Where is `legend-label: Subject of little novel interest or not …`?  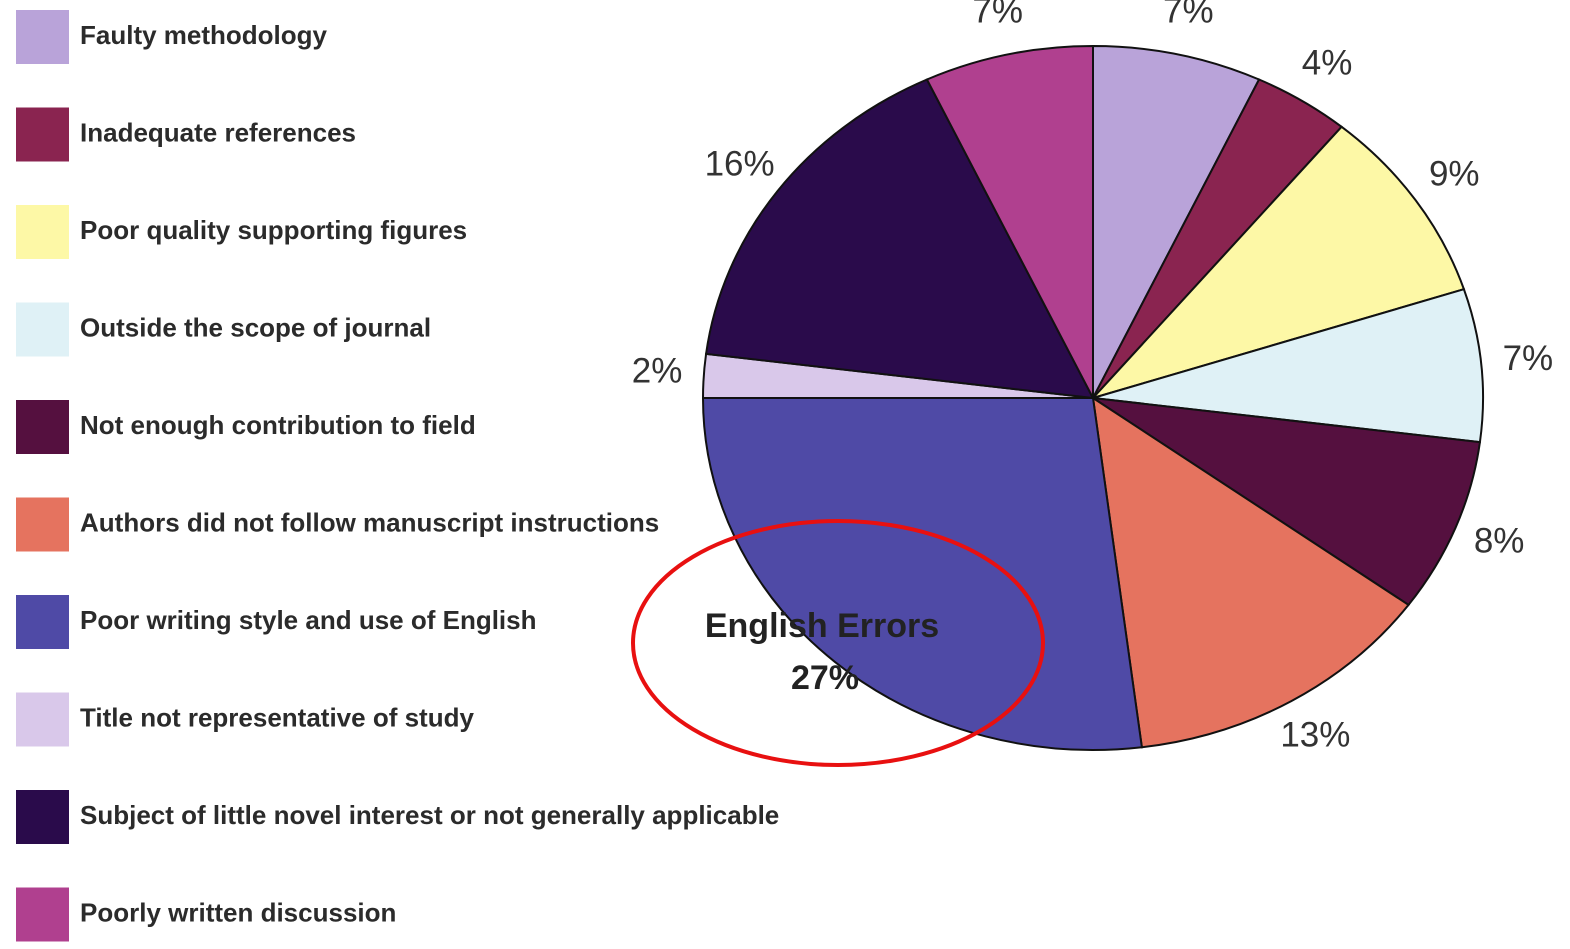
legend-label: Subject of little novel interest or not … is located at coordinates (429, 815).